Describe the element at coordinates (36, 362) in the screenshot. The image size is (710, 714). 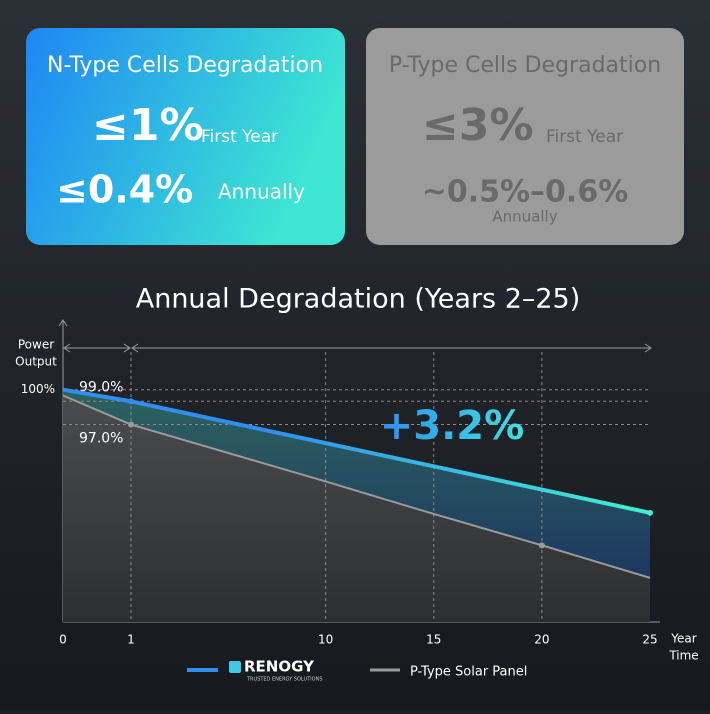
I see `axis-label: Output` at that location.